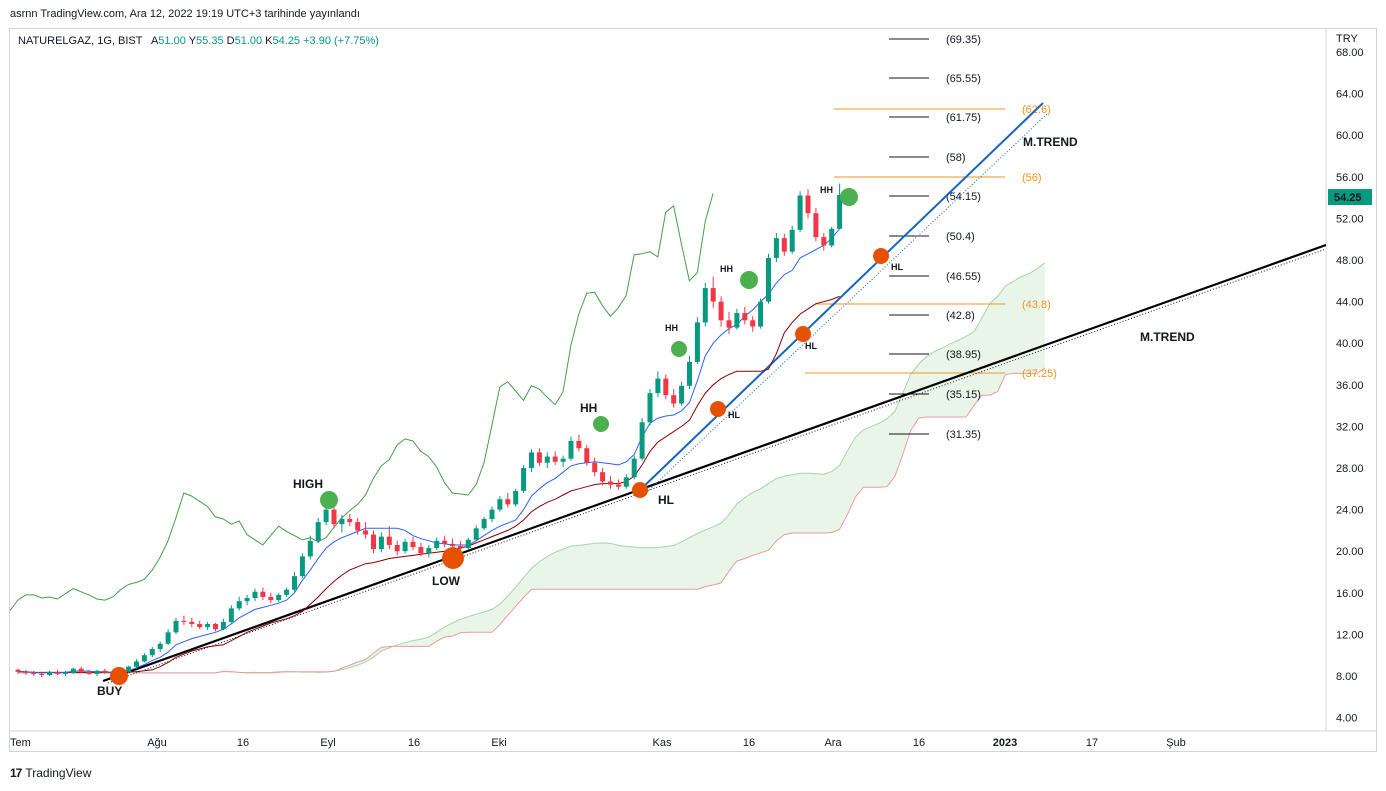 The width and height of the screenshot is (1386, 791). Describe the element at coordinates (498, 743) in the screenshot. I see `x-tick-label: Eki` at that location.